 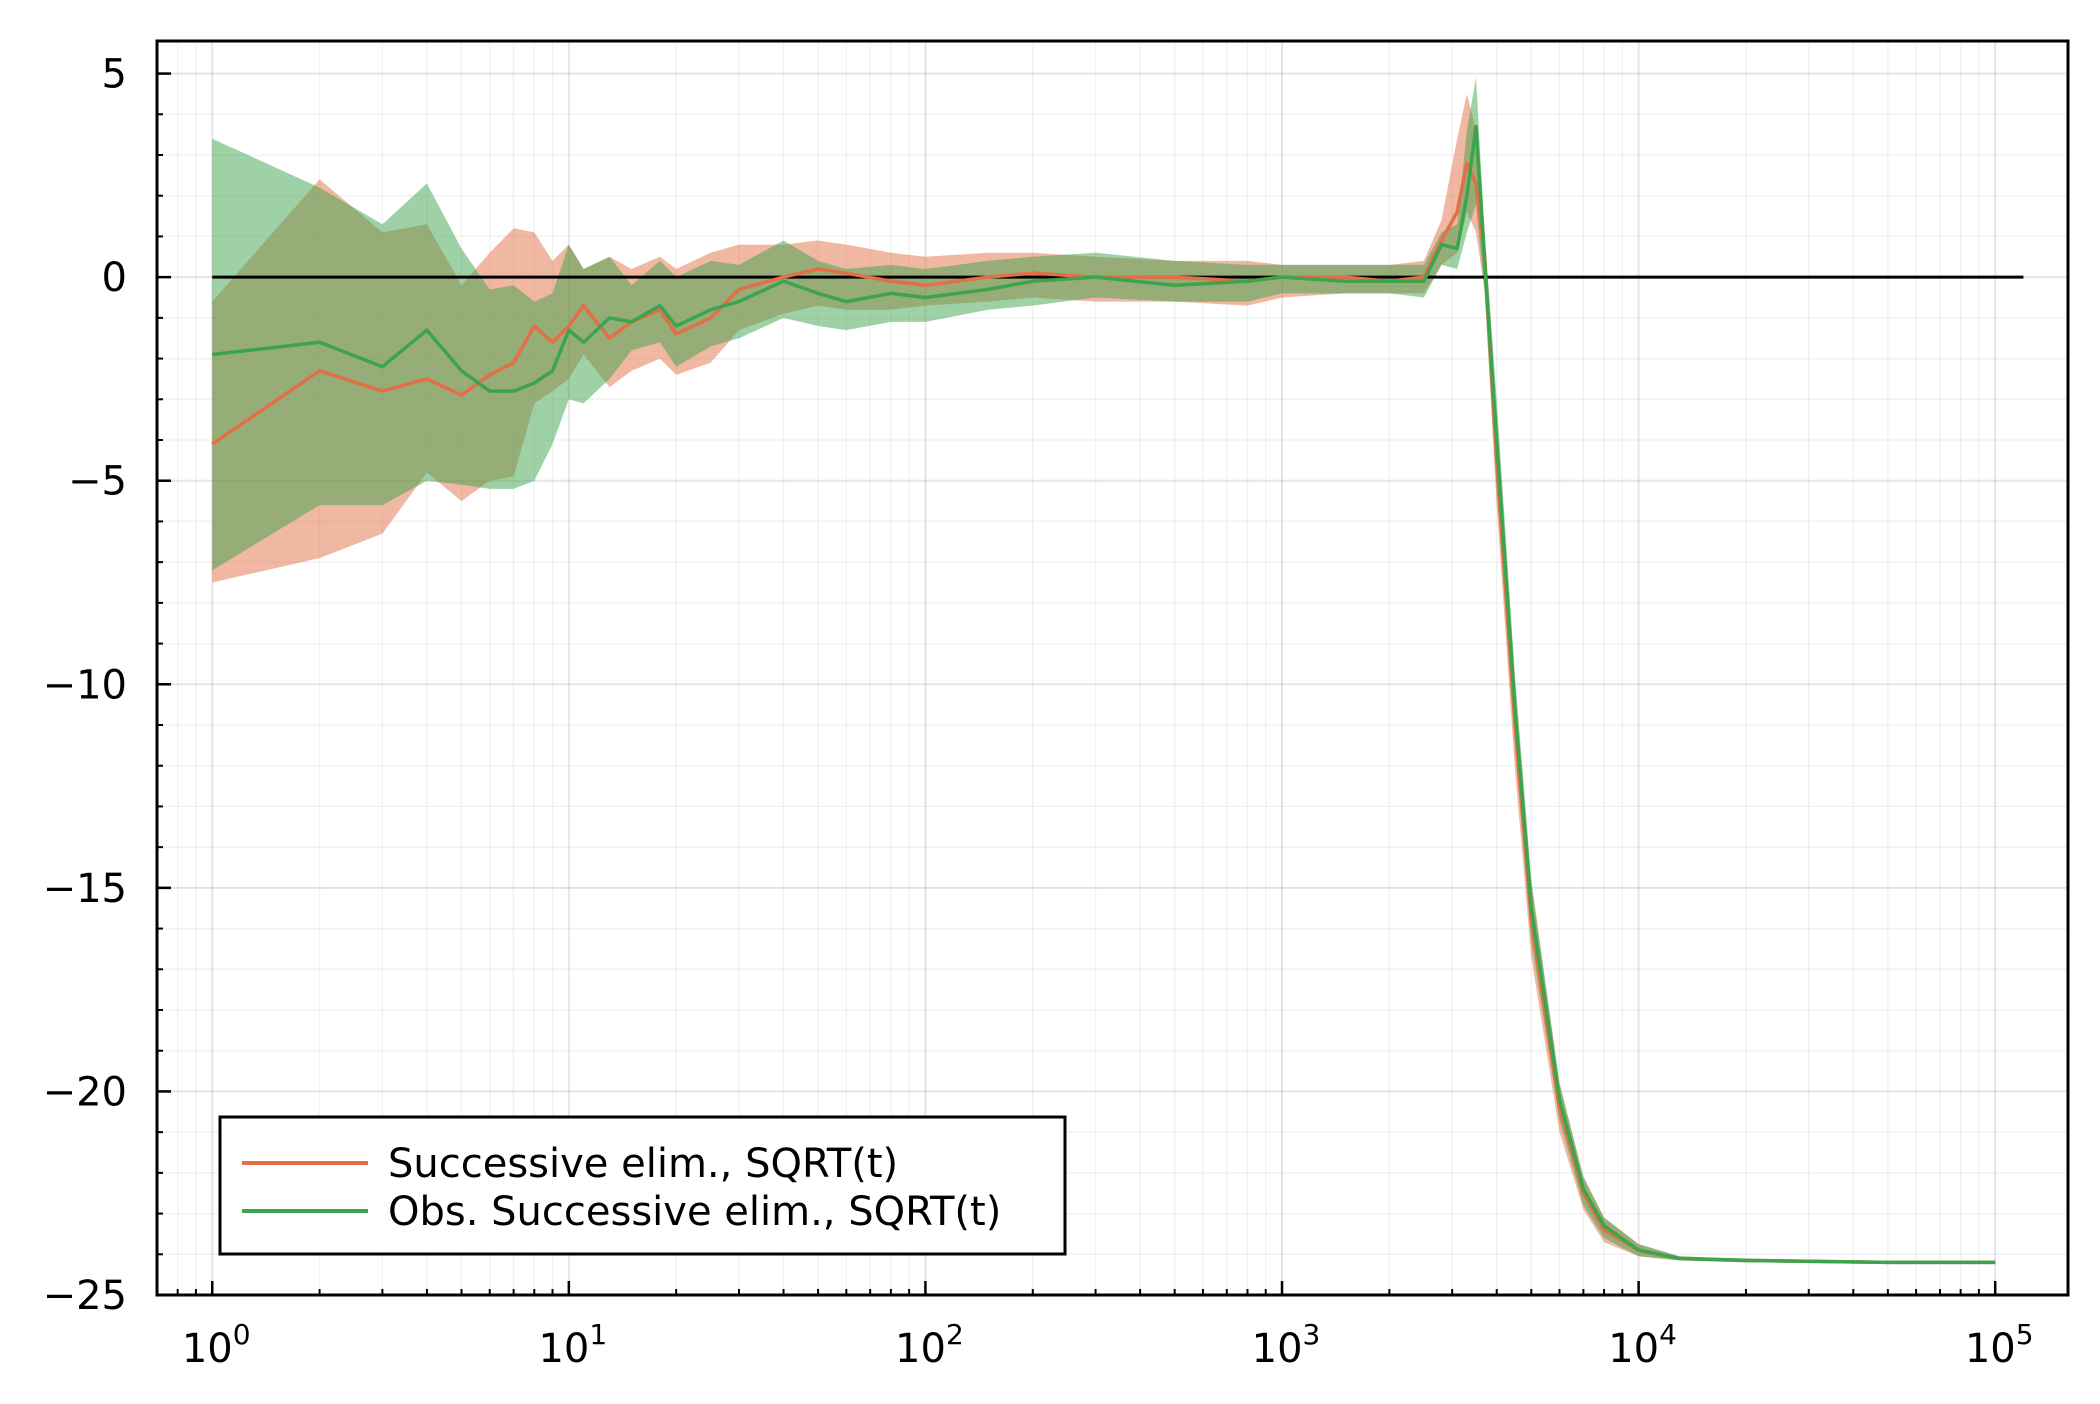 What do you see at coordinates (643, 1164) in the screenshot?
I see `legend-label-successive-elim: Successive elim., SQRT(t)` at bounding box center [643, 1164].